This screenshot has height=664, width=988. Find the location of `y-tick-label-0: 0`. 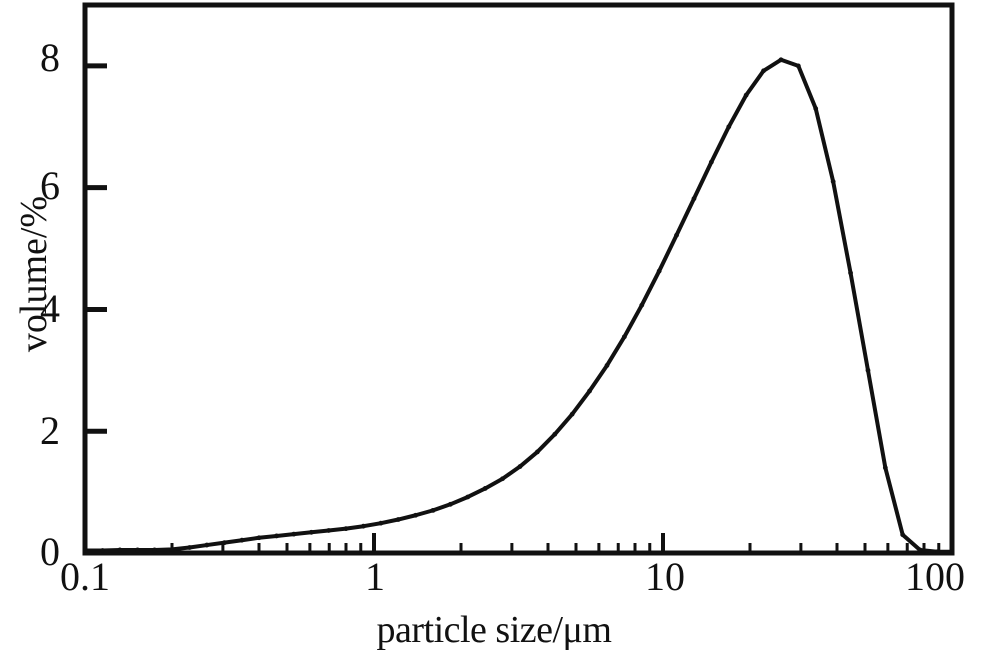

y-tick-label-0: 0 is located at coordinates (50, 551).